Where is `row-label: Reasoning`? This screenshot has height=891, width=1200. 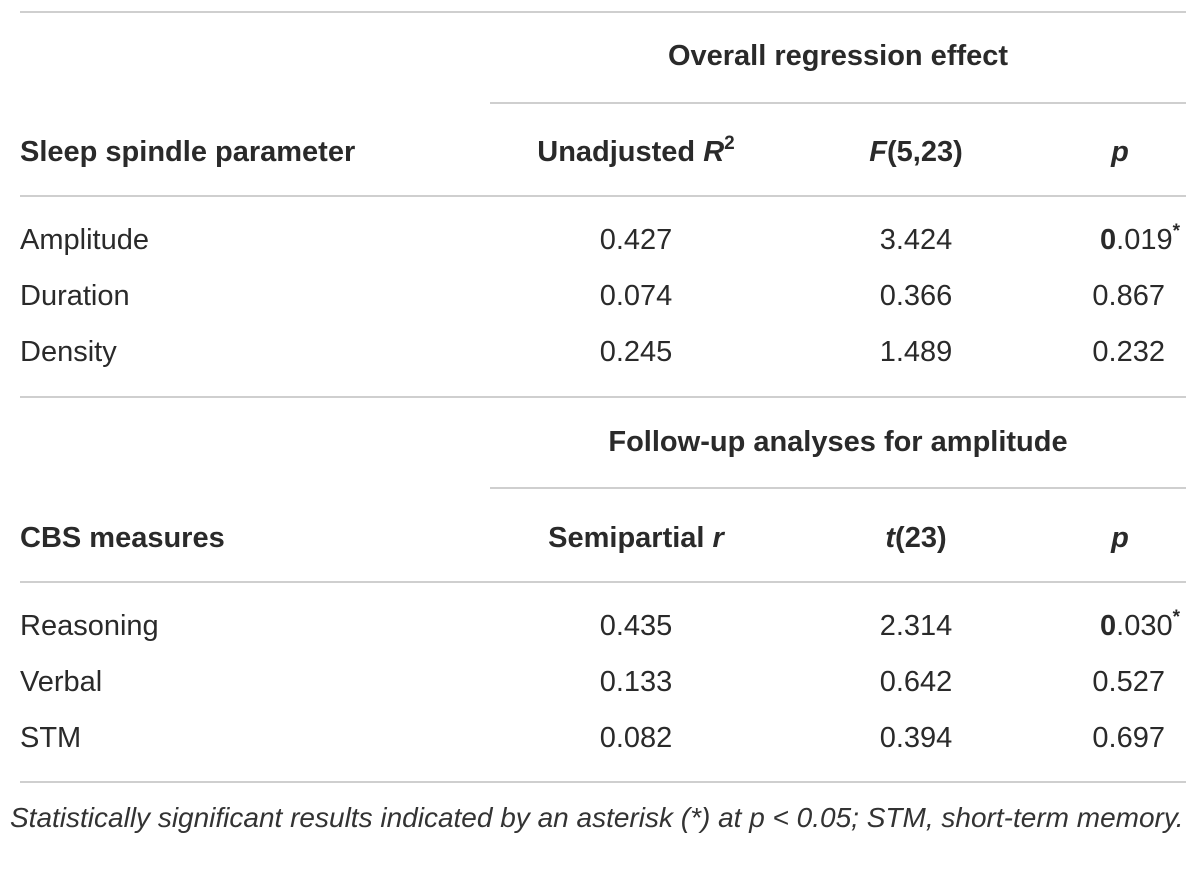
row-label: Reasoning is located at coordinates (89, 626).